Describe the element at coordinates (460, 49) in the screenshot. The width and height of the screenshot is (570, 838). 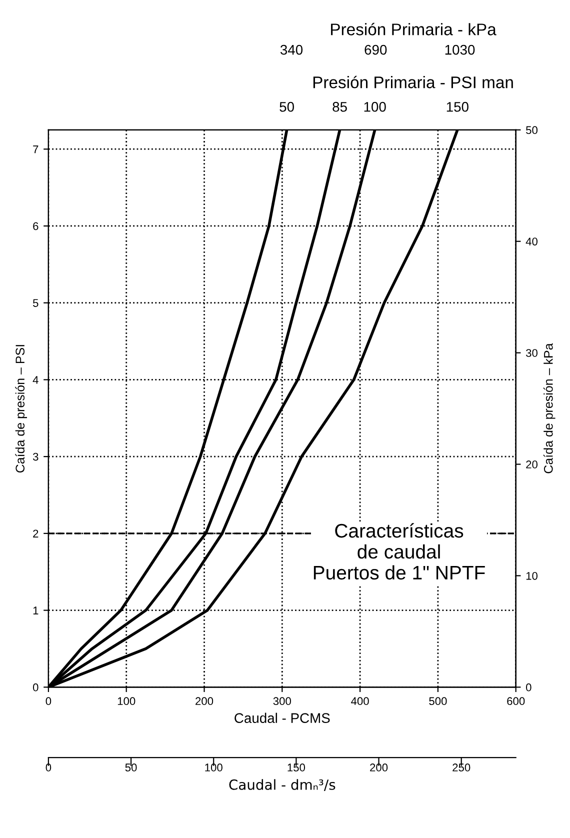
I see `text: 1030` at that location.